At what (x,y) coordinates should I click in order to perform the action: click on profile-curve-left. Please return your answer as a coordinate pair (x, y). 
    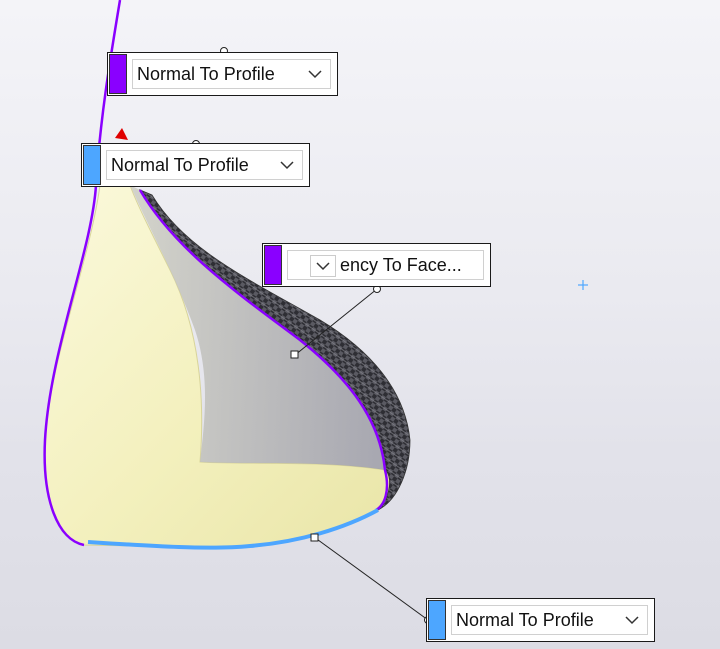
    Looking at the image, I should click on (82, 273).